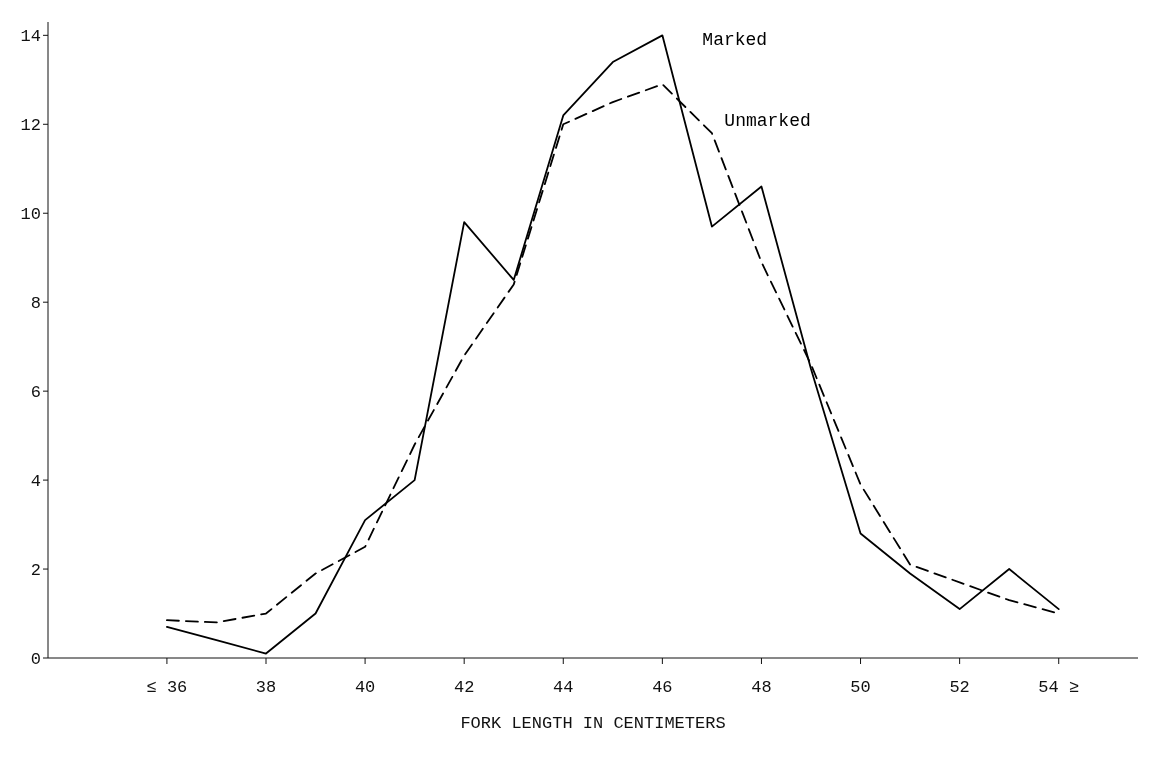  I want to click on x-tick-label: ≤ 36, so click(167, 688).